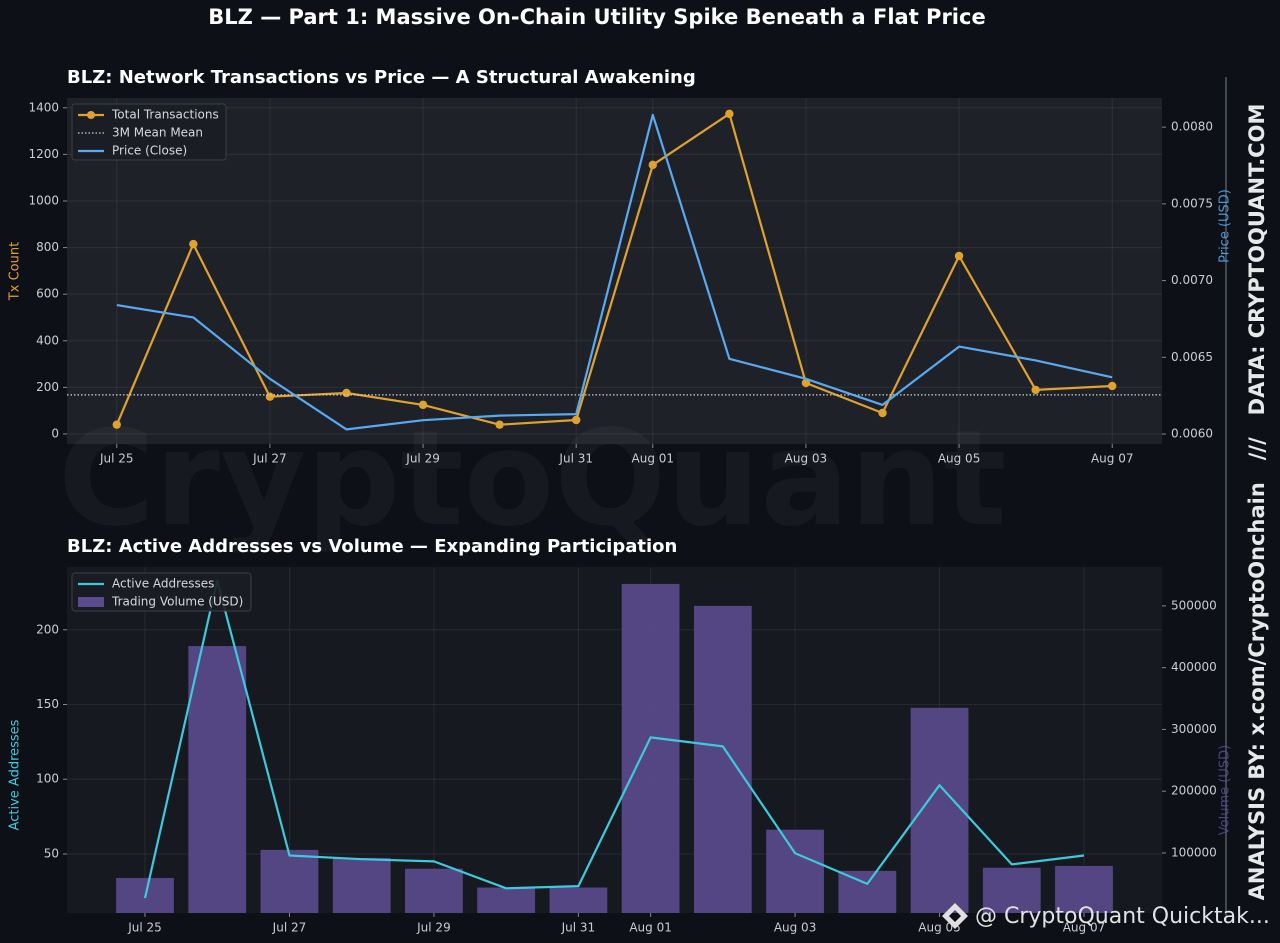  What do you see at coordinates (1194, 852) in the screenshot?
I see `y2-tick-label: 100000` at bounding box center [1194, 852].